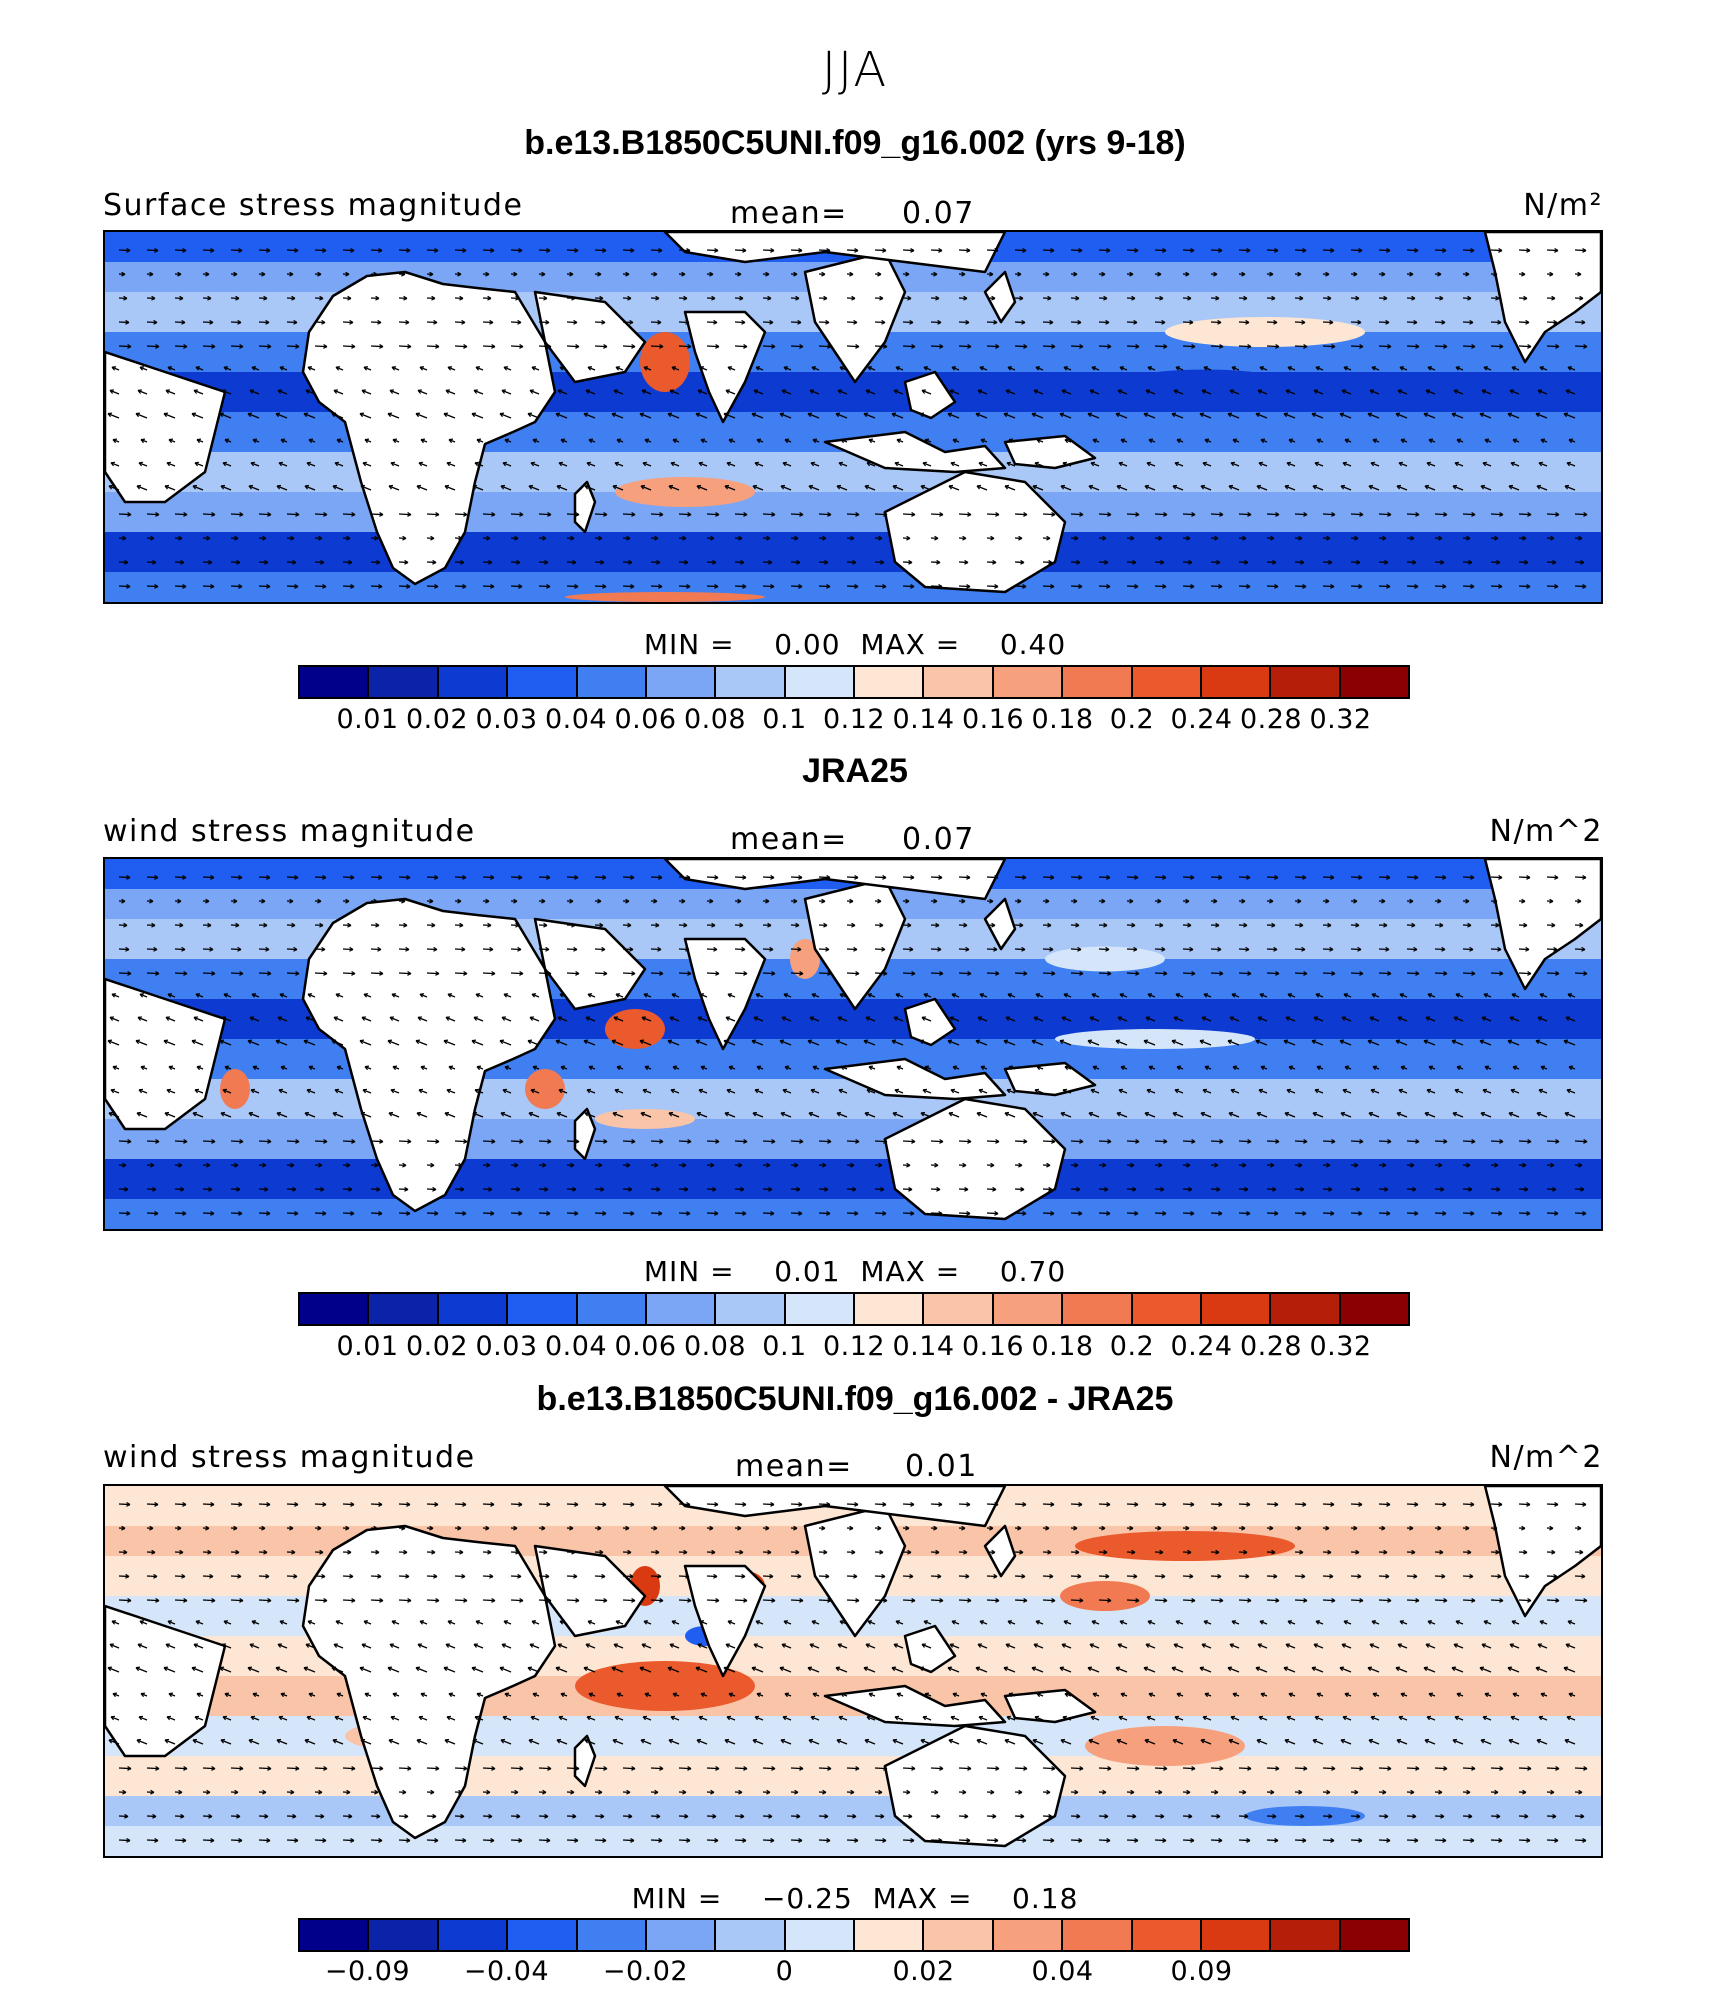  Describe the element at coordinates (789, 213) in the screenshot. I see `mean-label-model: mean=` at that location.